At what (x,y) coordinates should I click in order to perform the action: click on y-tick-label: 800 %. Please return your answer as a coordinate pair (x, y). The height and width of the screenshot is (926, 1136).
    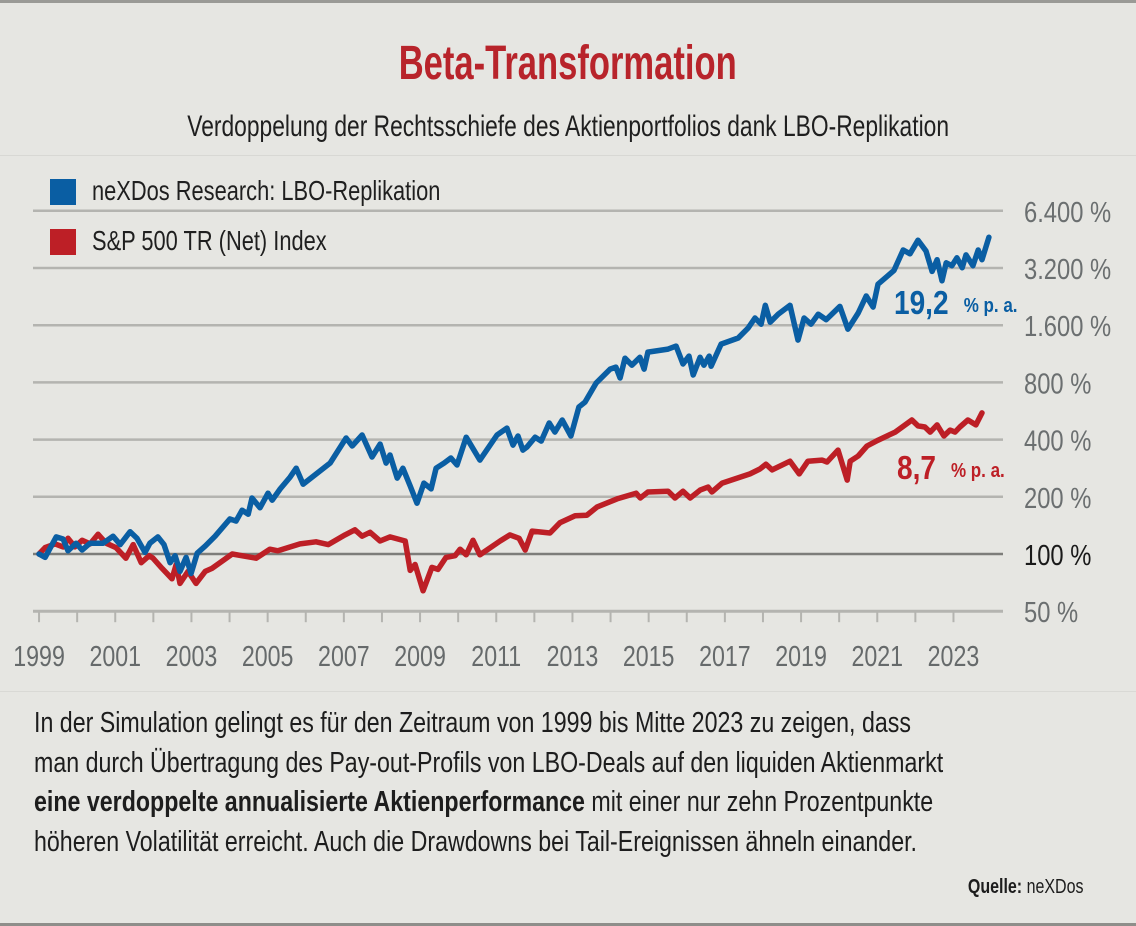
    Looking at the image, I should click on (1057, 383).